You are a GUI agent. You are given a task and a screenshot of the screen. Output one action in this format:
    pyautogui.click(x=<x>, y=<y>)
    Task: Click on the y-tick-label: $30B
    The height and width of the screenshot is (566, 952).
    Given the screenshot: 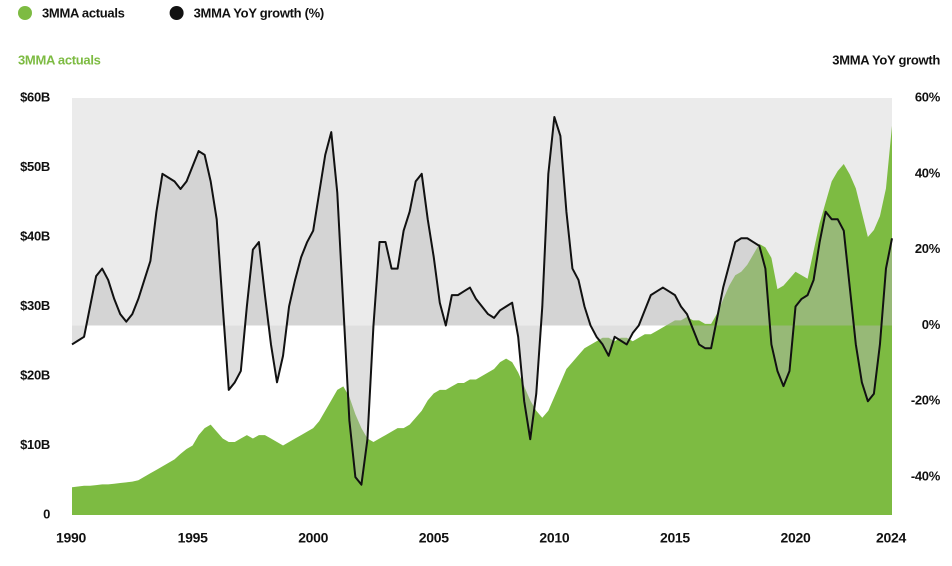 What is the action you would take?
    pyautogui.click(x=35, y=305)
    